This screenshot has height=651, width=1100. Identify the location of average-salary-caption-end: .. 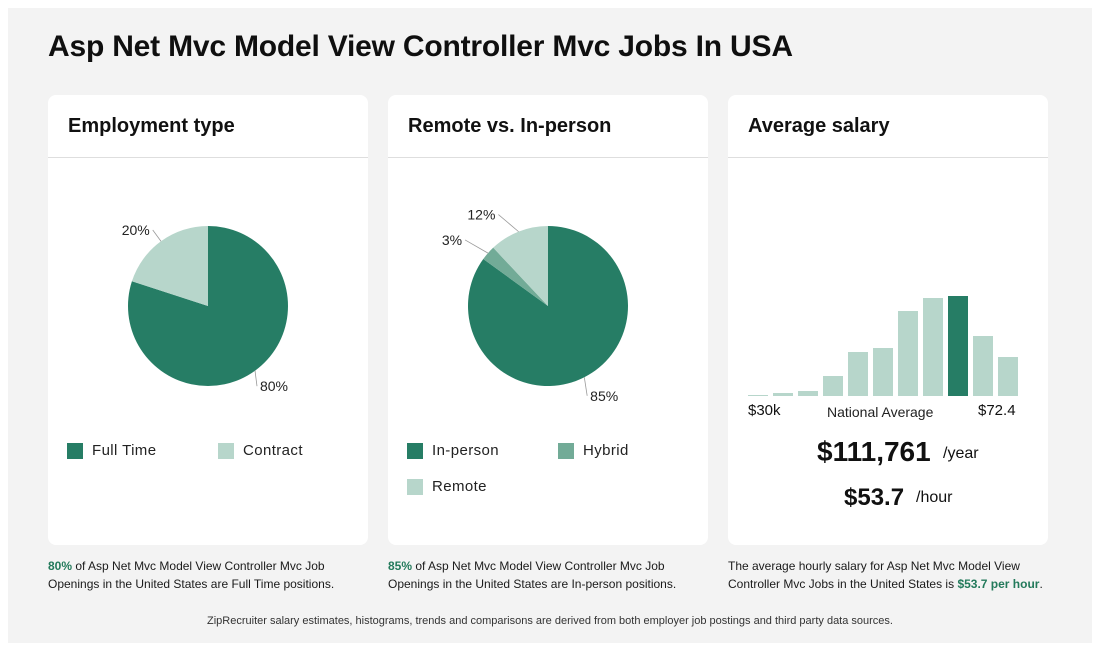
(1041, 584).